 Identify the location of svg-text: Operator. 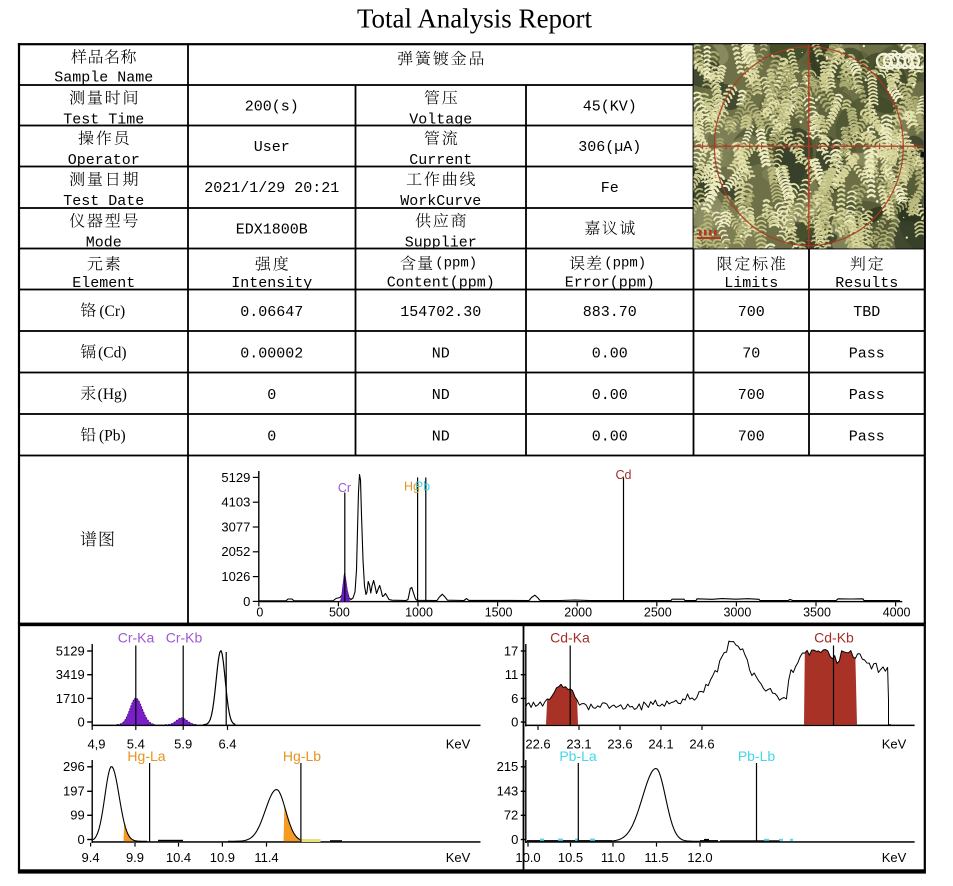
(104, 160).